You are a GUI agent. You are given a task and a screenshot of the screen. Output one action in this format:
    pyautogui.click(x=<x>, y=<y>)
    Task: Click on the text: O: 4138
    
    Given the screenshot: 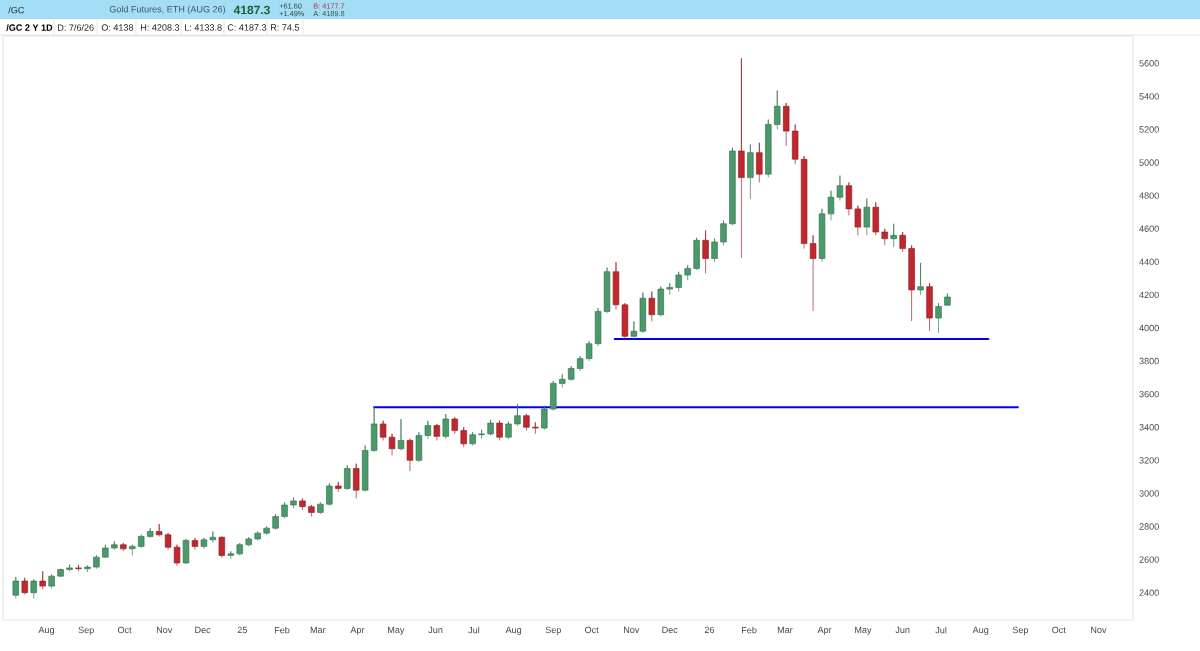 What is the action you would take?
    pyautogui.click(x=117, y=27)
    